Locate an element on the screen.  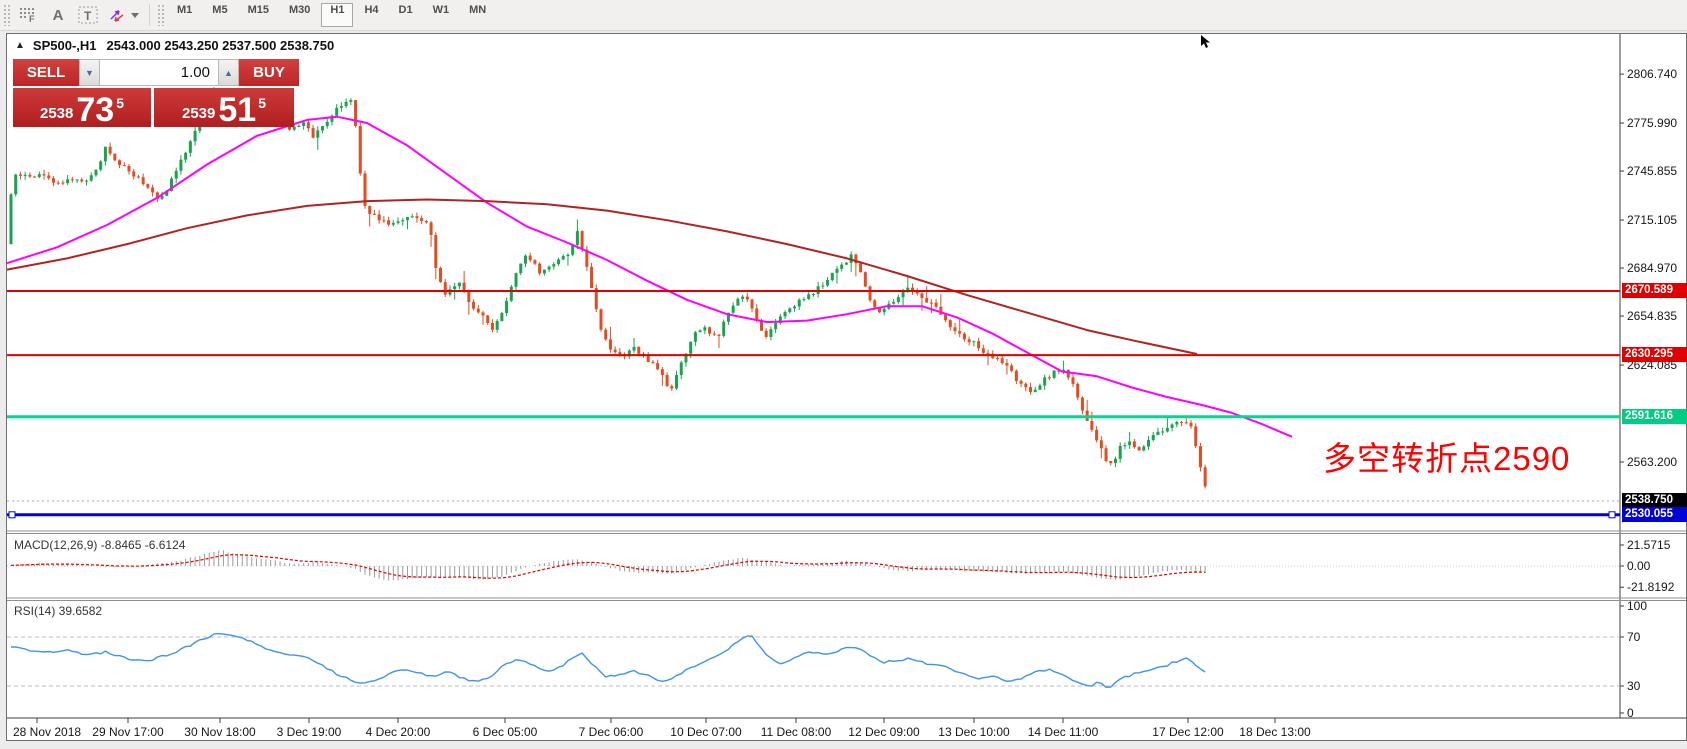
collapse-trade-panel-arrow: ▲ is located at coordinates (20, 45).